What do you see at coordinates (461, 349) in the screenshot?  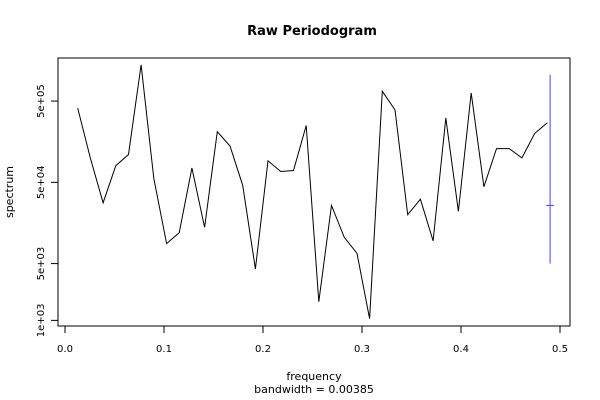 I see `x-tick-label: 0.4` at bounding box center [461, 349].